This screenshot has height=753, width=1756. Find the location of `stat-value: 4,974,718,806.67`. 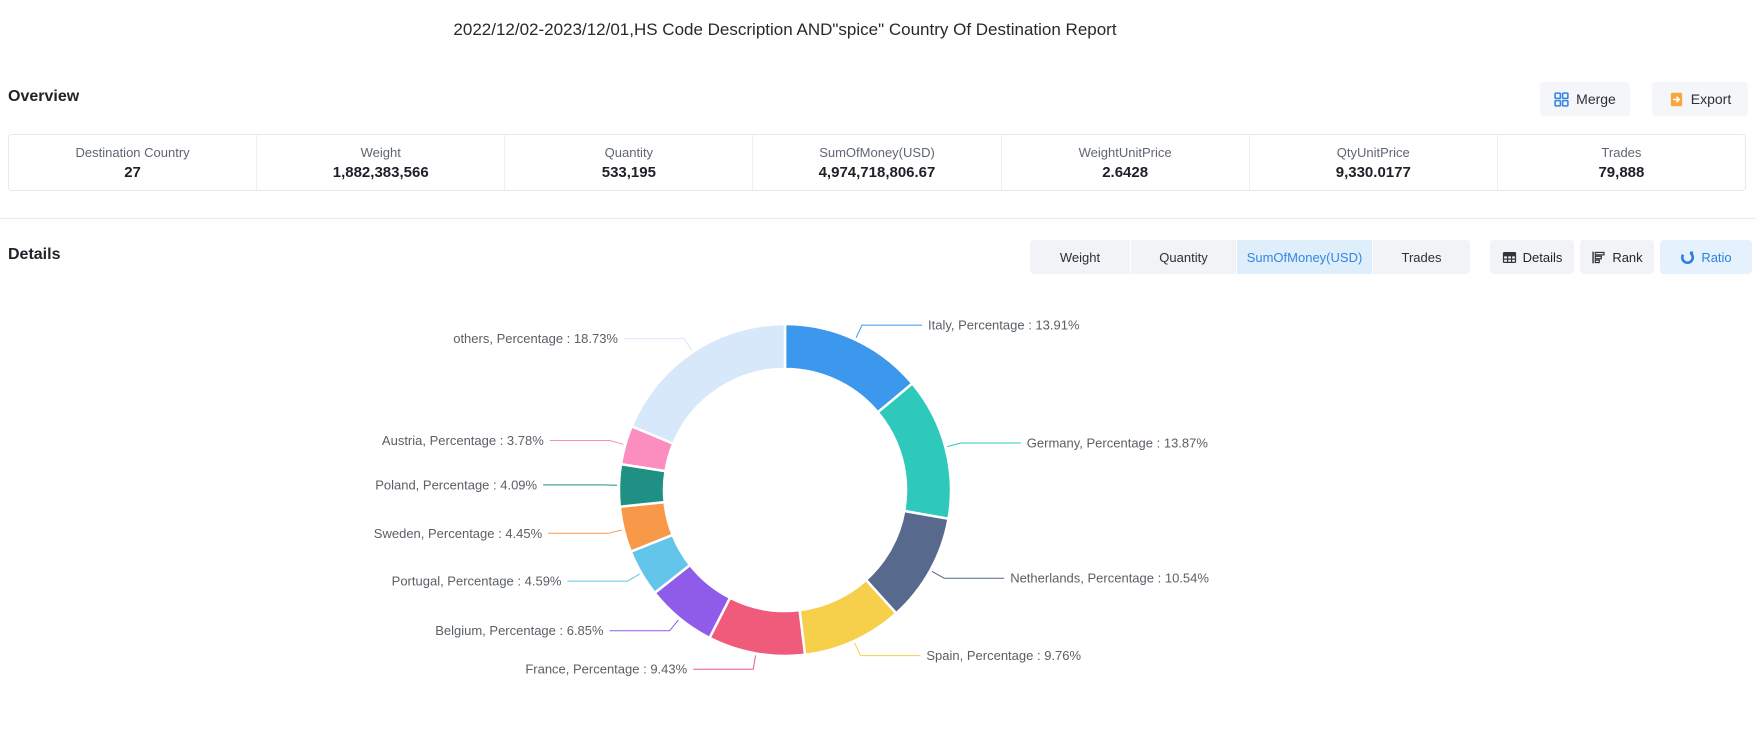

stat-value: 4,974,718,806.67 is located at coordinates (877, 172).